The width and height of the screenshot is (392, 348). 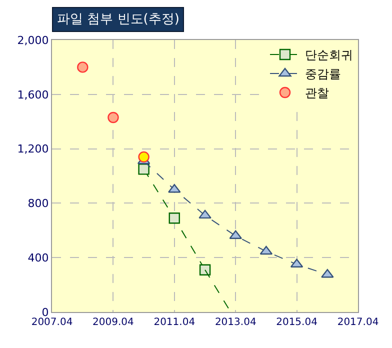 What do you see at coordinates (45, 312) in the screenshot?
I see `y-tick-label: 0` at bounding box center [45, 312].